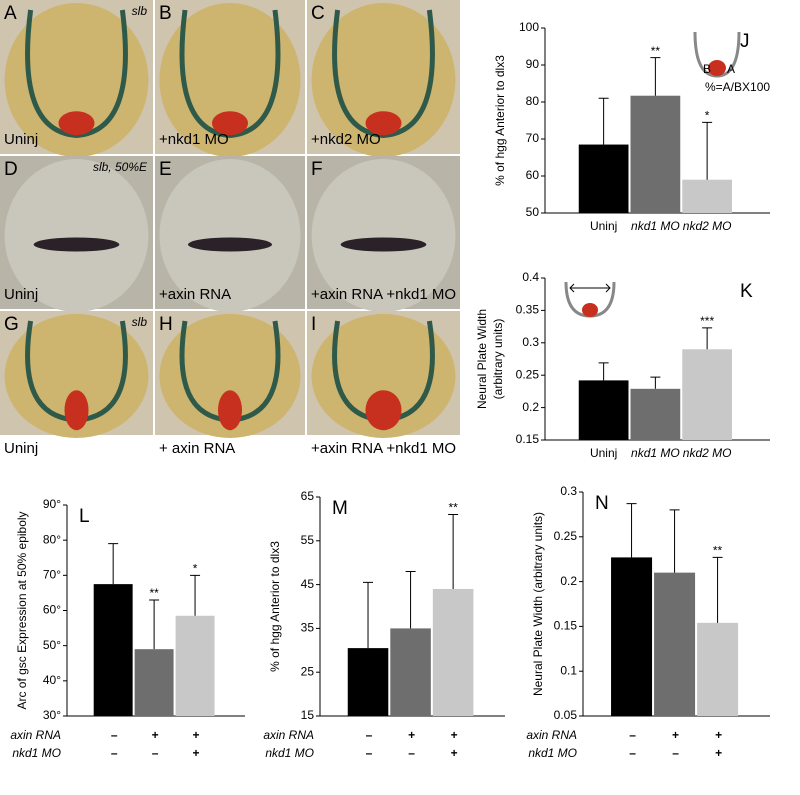 Image resolution: width=800 pixels, height=795 pixels. What do you see at coordinates (528, 439) in the screenshot?
I see `y-tick-label: 0.15` at bounding box center [528, 439].